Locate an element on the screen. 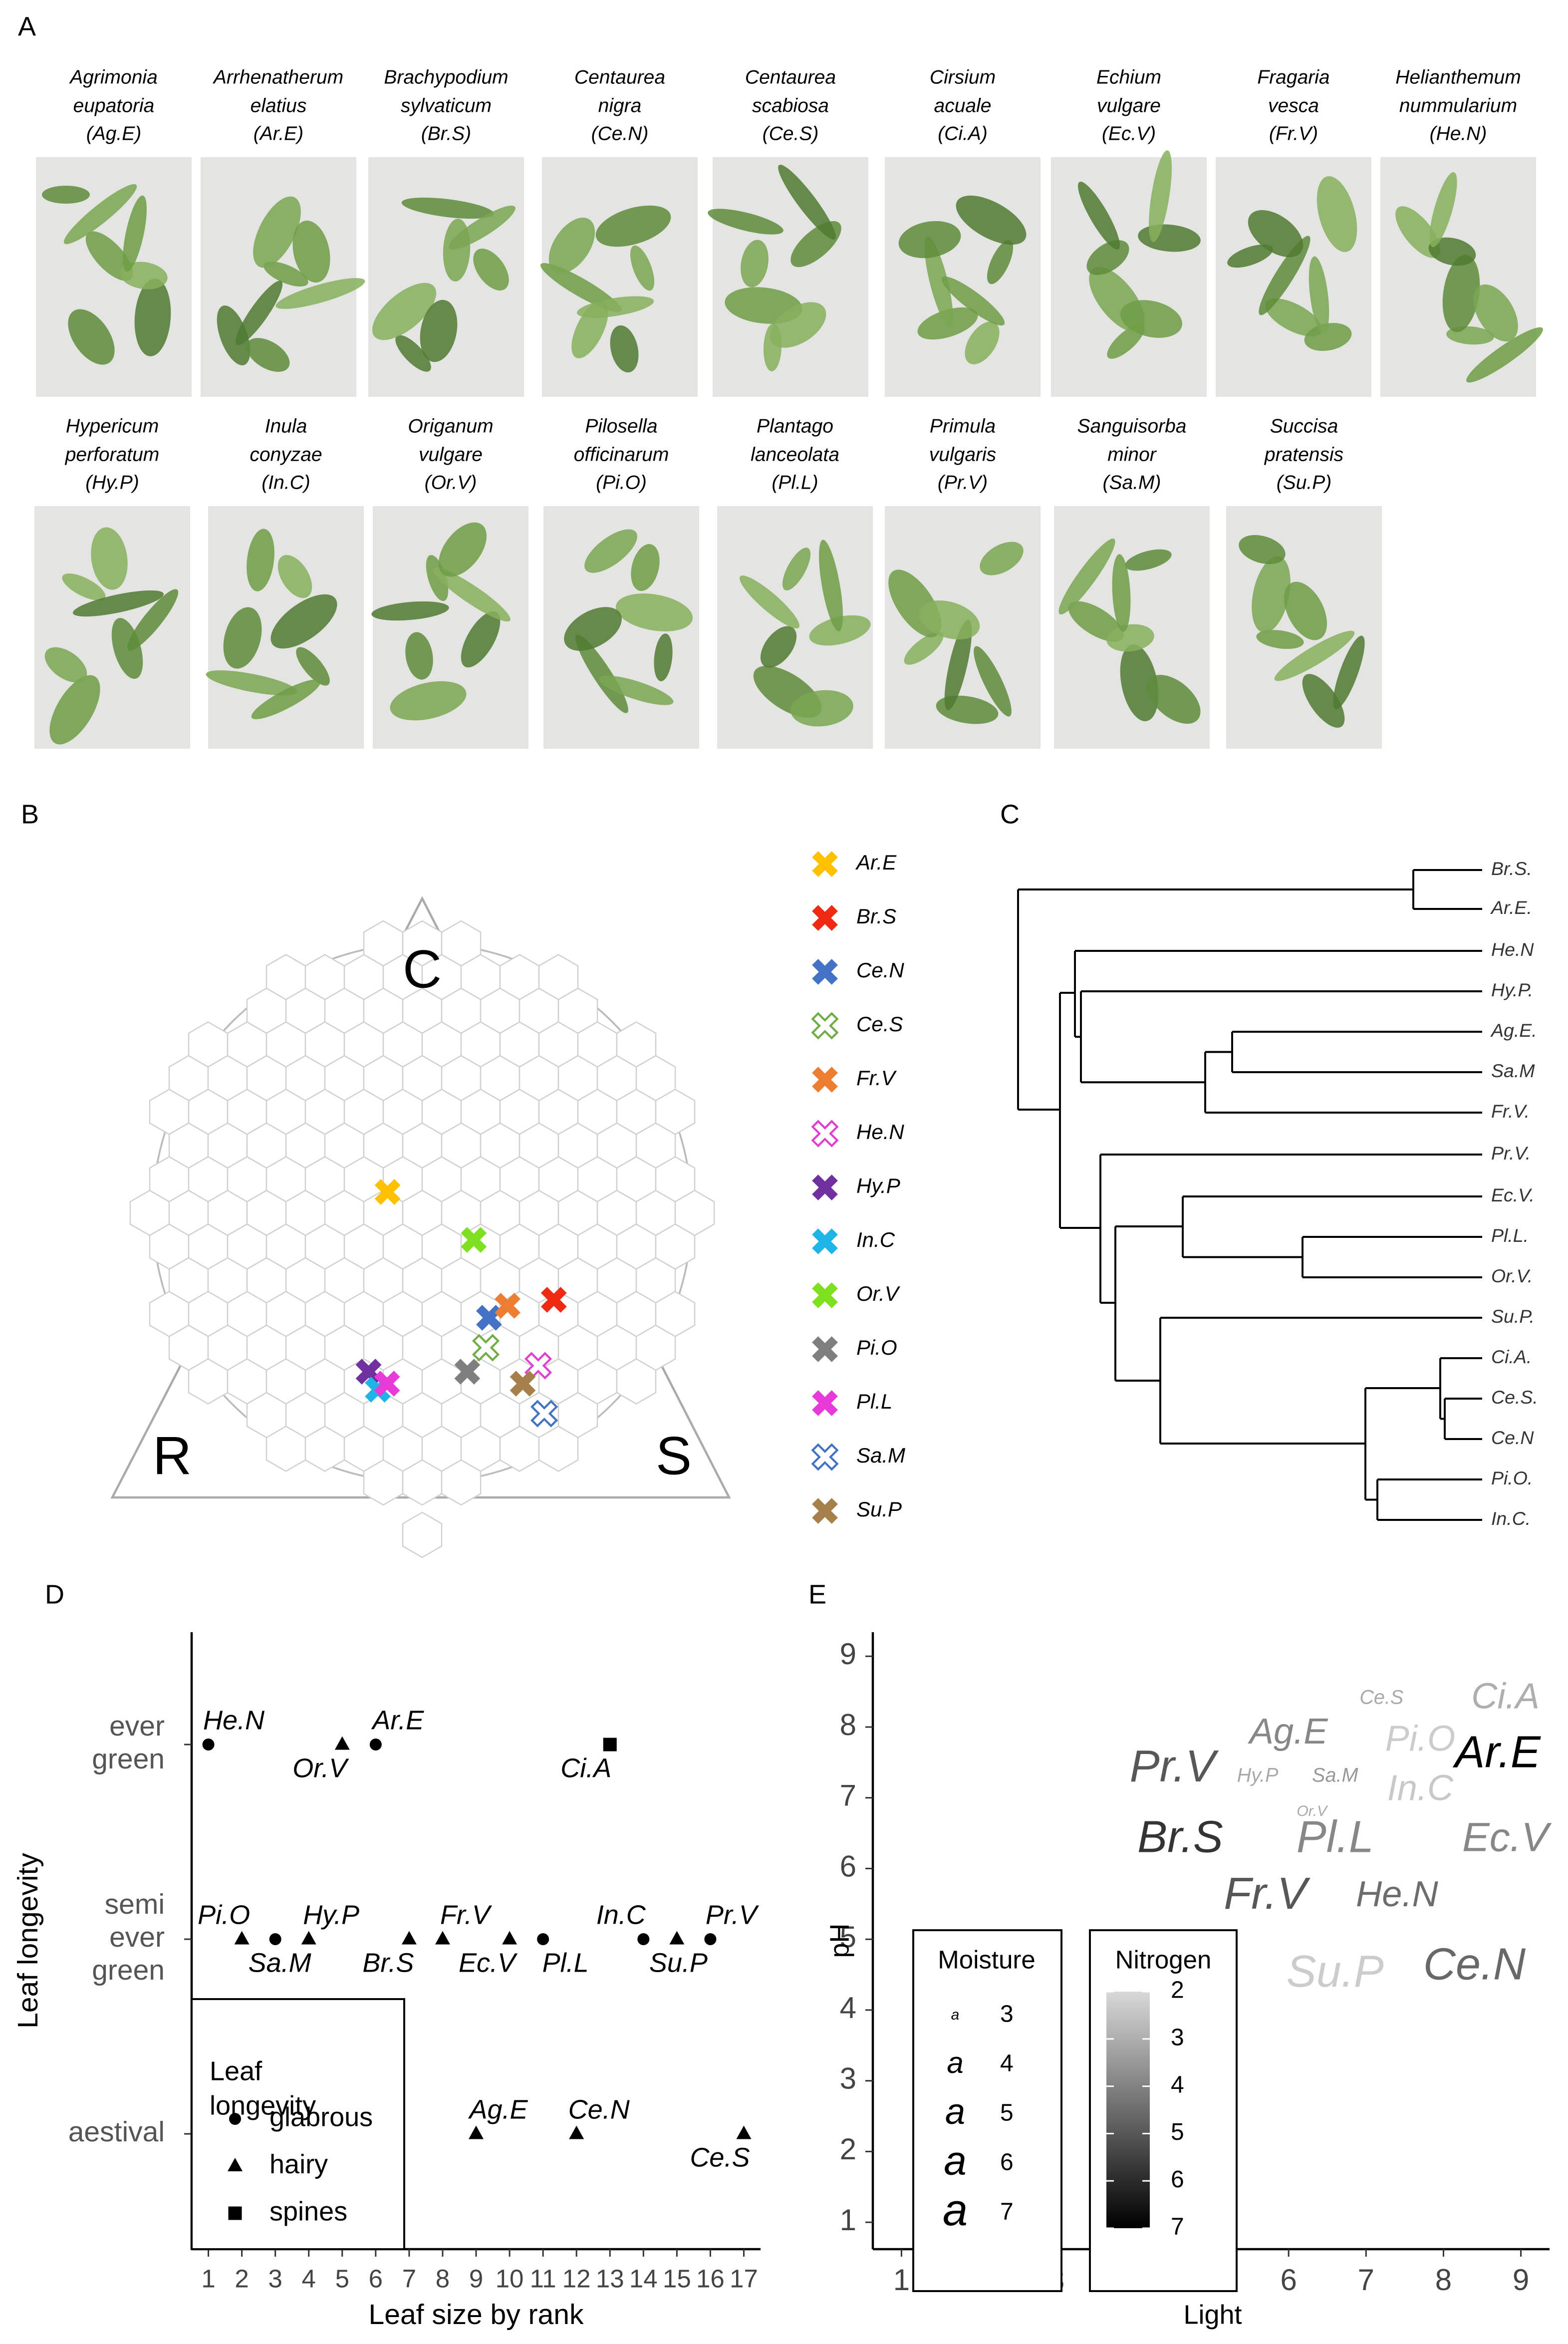 The height and width of the screenshot is (2344, 1568). species-word: Ce.S is located at coordinates (1381, 1698).